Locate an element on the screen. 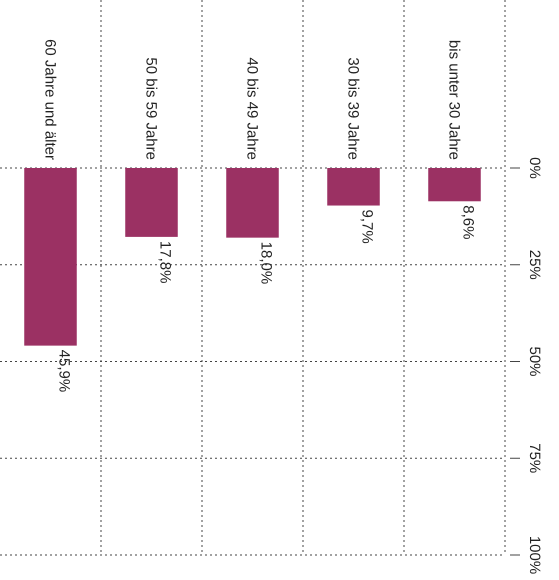  data-label: 8,6% is located at coordinates (467, 222).